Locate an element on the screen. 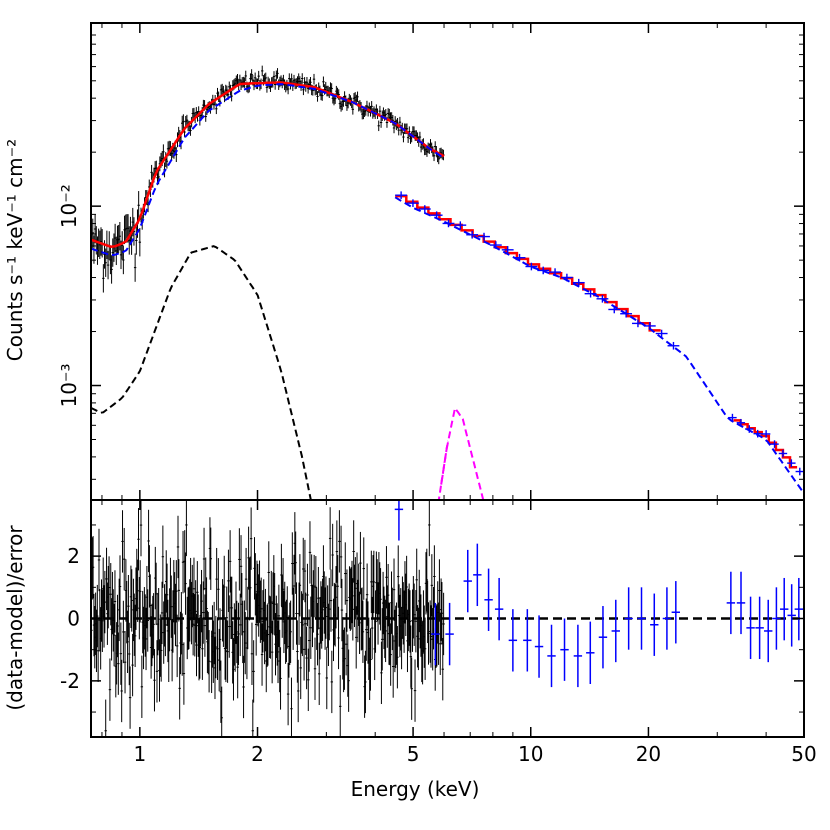 The image size is (830, 830). spectrum-y-axis-label: Counts s⁻¹ keV⁻¹ cm⁻² is located at coordinates (15, 250).